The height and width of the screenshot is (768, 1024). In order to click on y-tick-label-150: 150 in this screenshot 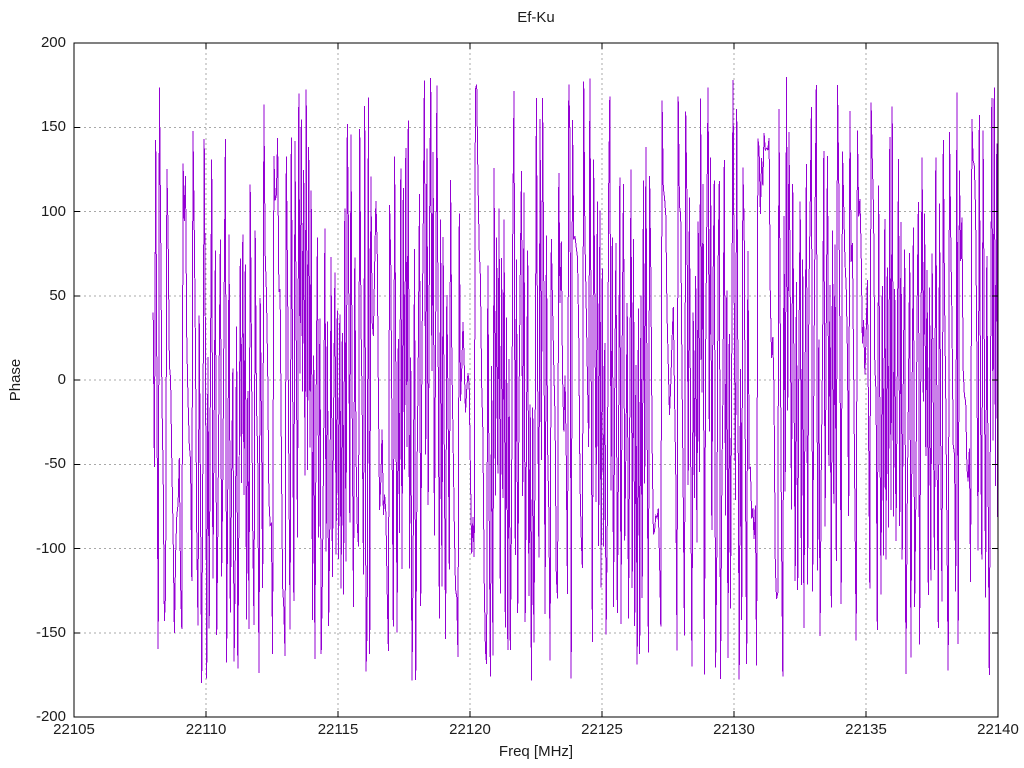, I will do `click(53, 127)`.